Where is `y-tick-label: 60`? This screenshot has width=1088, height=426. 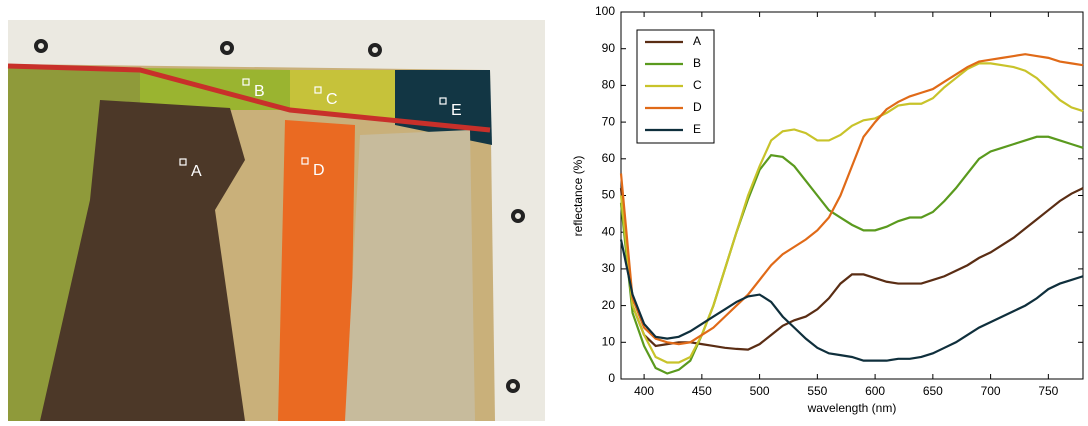 y-tick-label: 60 is located at coordinates (609, 158).